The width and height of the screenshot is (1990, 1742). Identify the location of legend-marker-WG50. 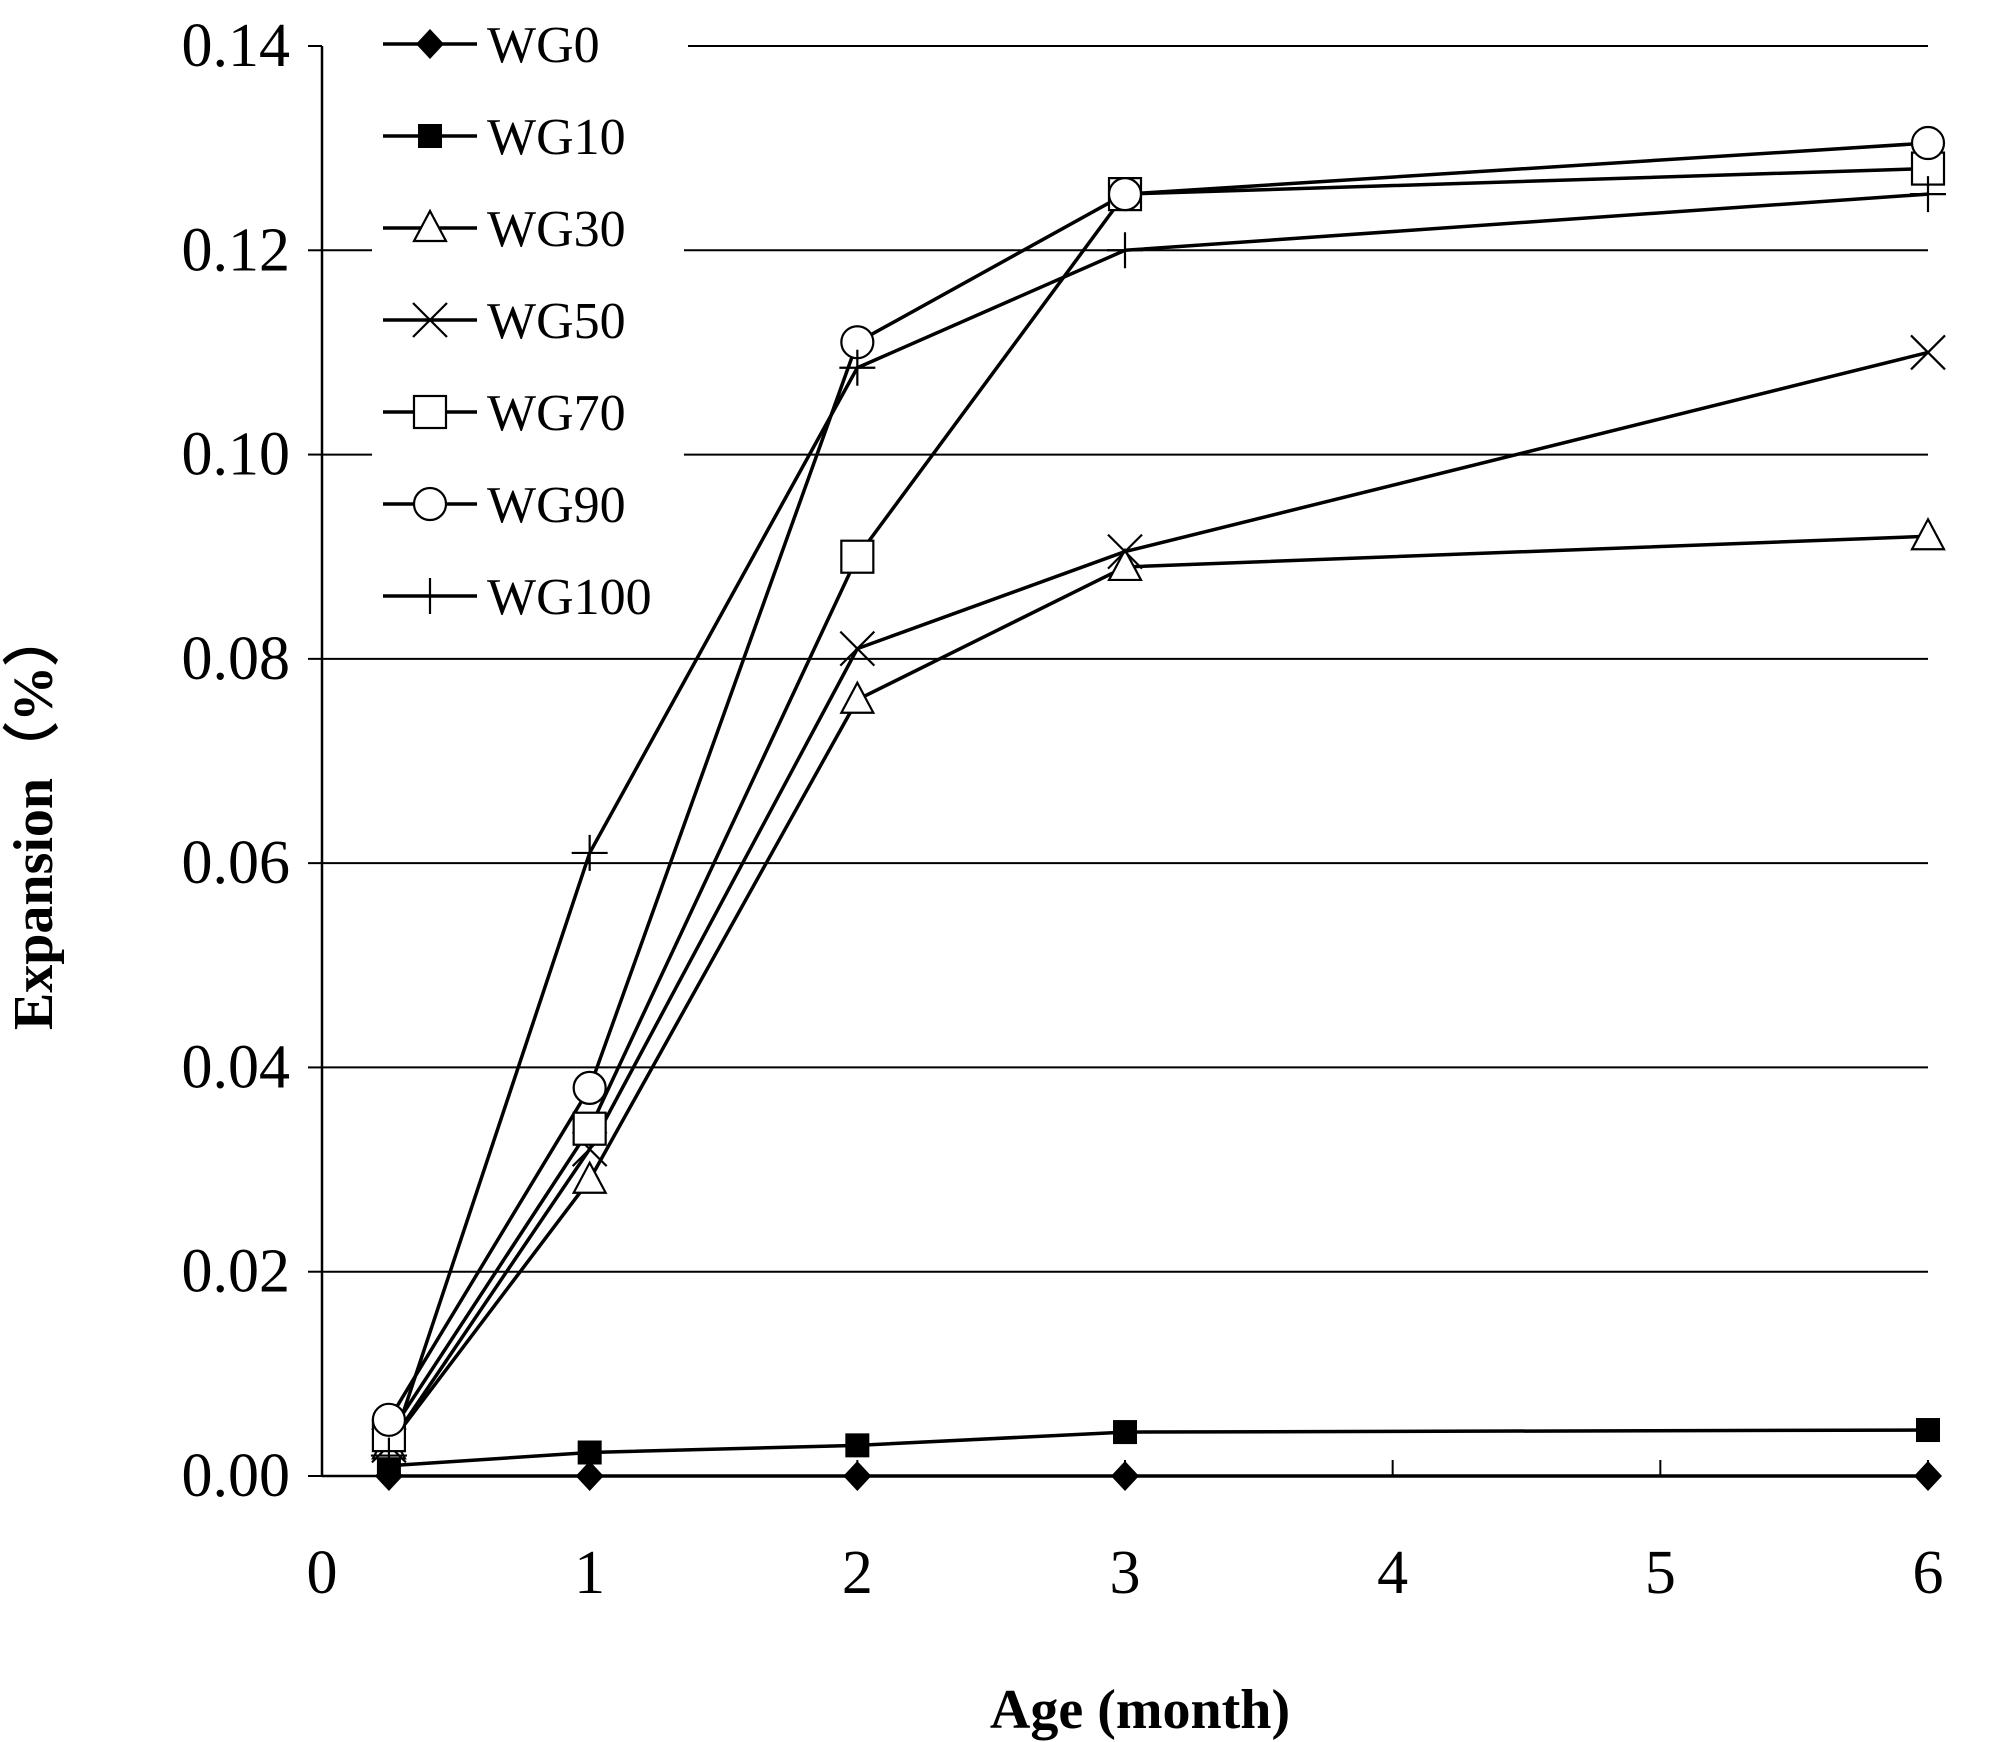
(430, 320).